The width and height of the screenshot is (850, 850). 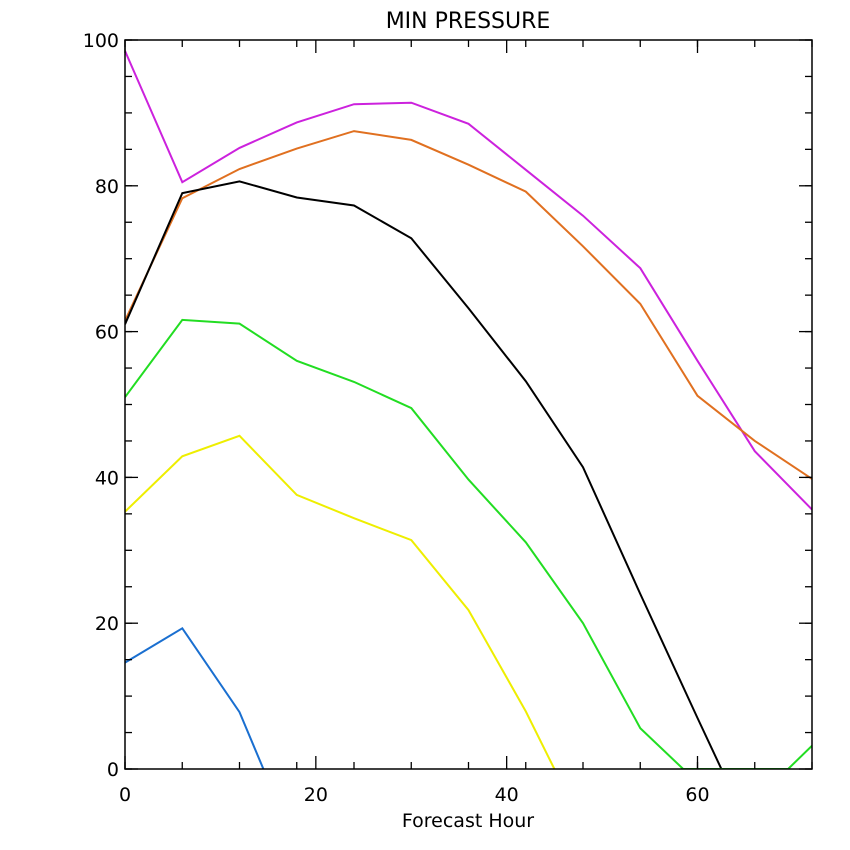 I want to click on x-tick-label: 20, so click(x=316, y=795).